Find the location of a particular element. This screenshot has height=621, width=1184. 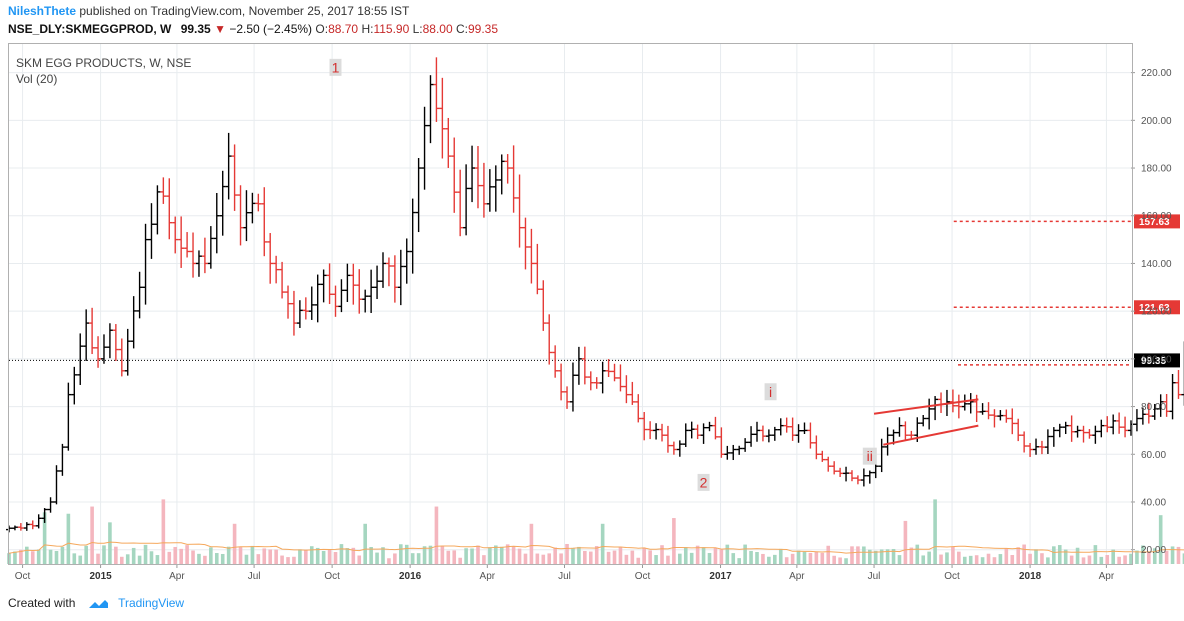

x-tick-label: Oct is located at coordinates (952, 576).